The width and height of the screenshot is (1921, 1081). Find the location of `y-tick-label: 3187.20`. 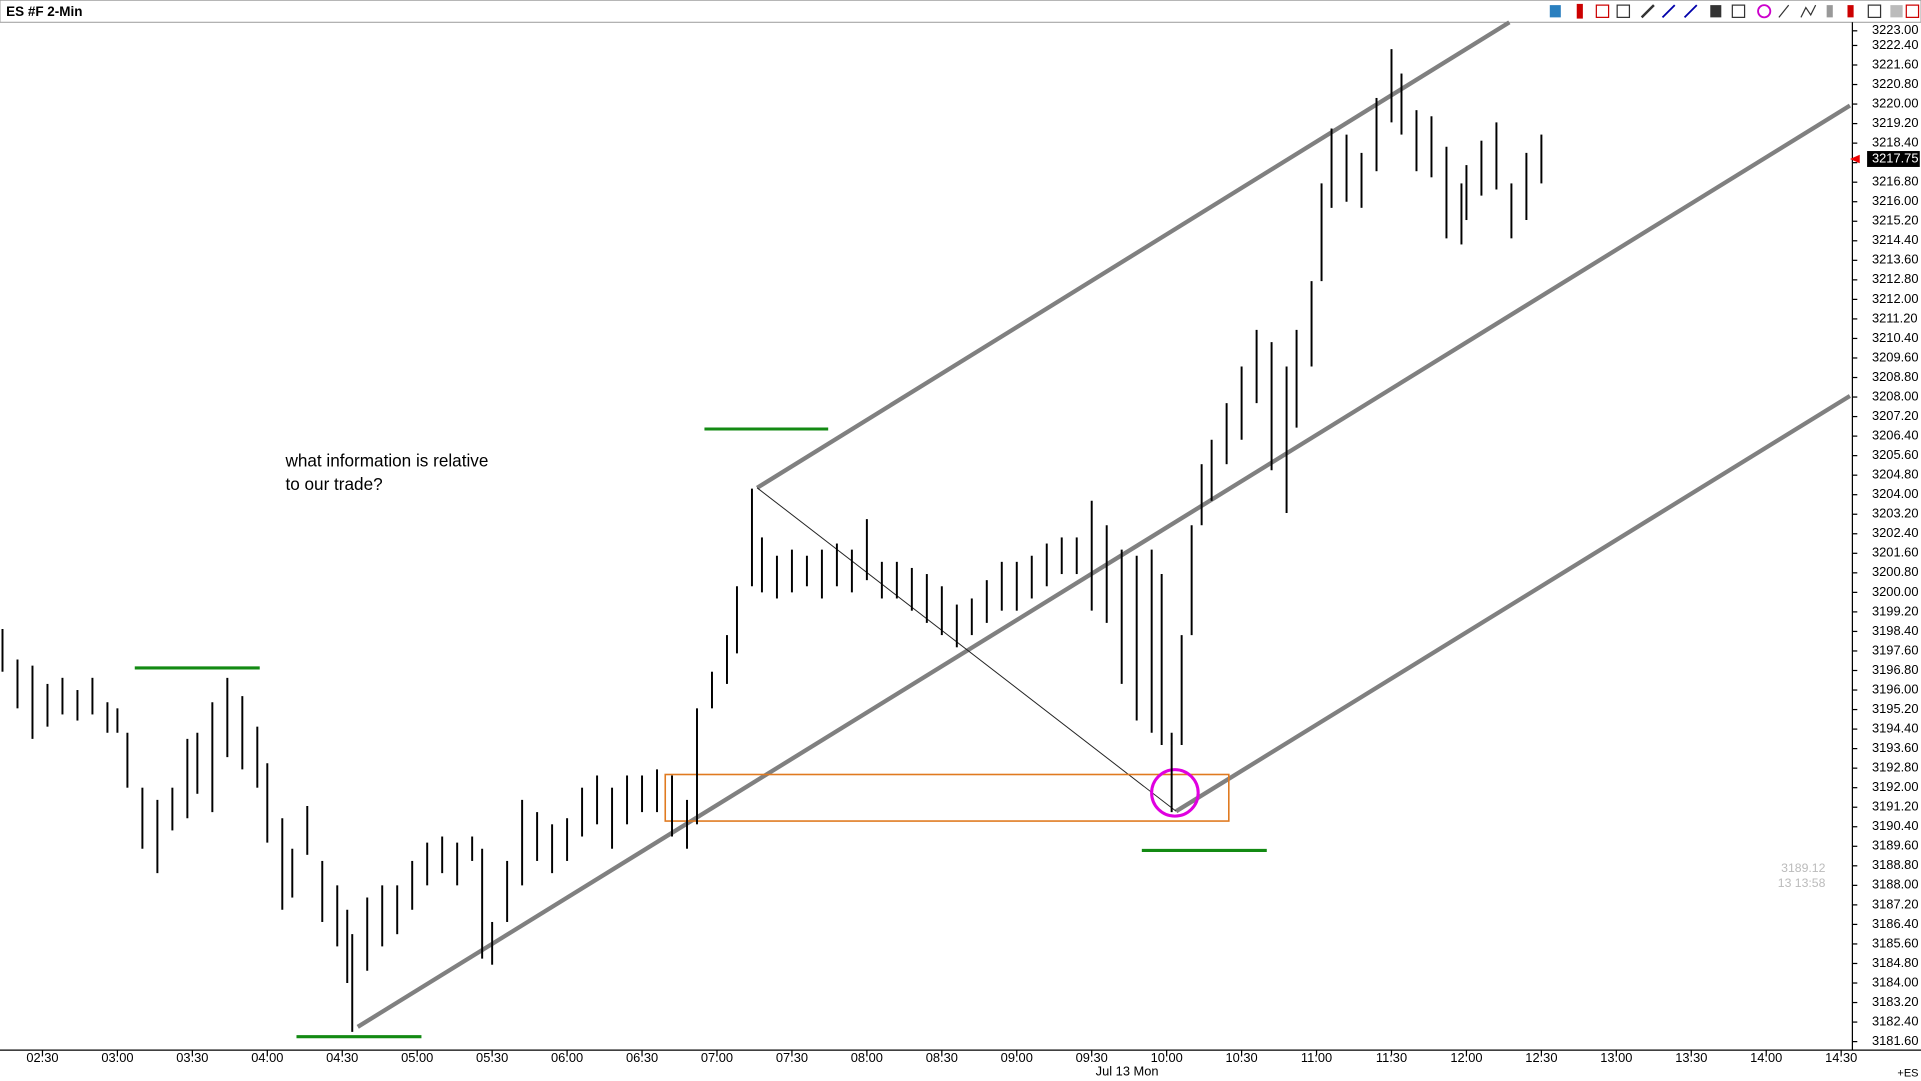

y-tick-label: 3187.20 is located at coordinates (1895, 903).